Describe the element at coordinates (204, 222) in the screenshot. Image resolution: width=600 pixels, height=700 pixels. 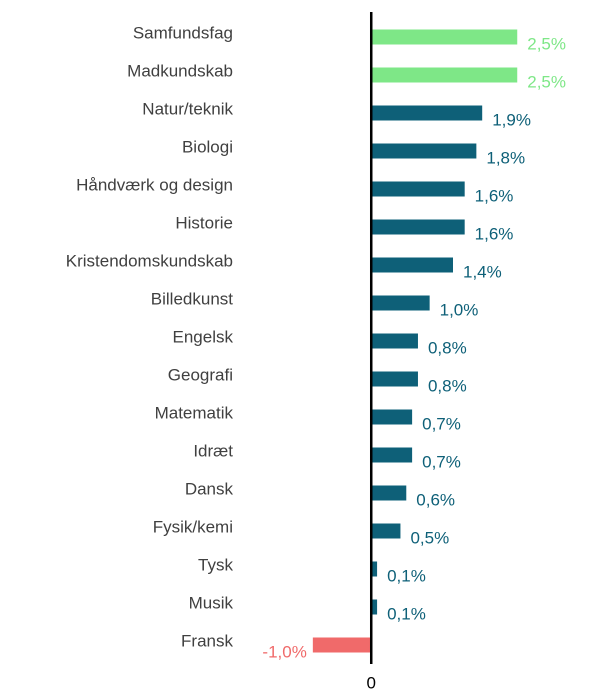
I see `category-label: Historie` at that location.